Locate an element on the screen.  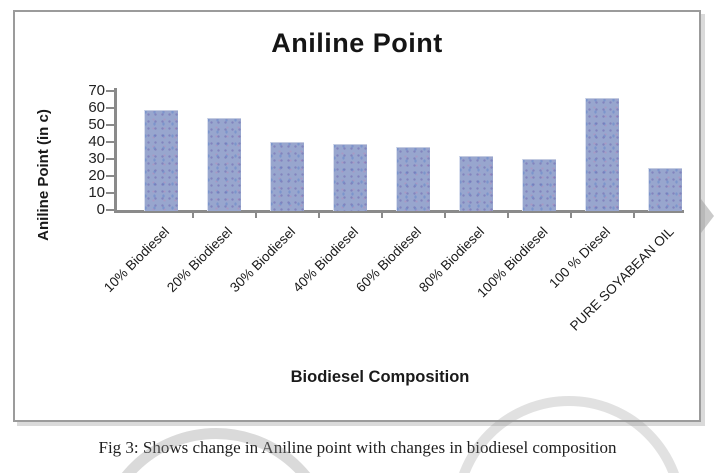
x-category-label: PURE SOYABEAN OIL is located at coordinates (621, 279).